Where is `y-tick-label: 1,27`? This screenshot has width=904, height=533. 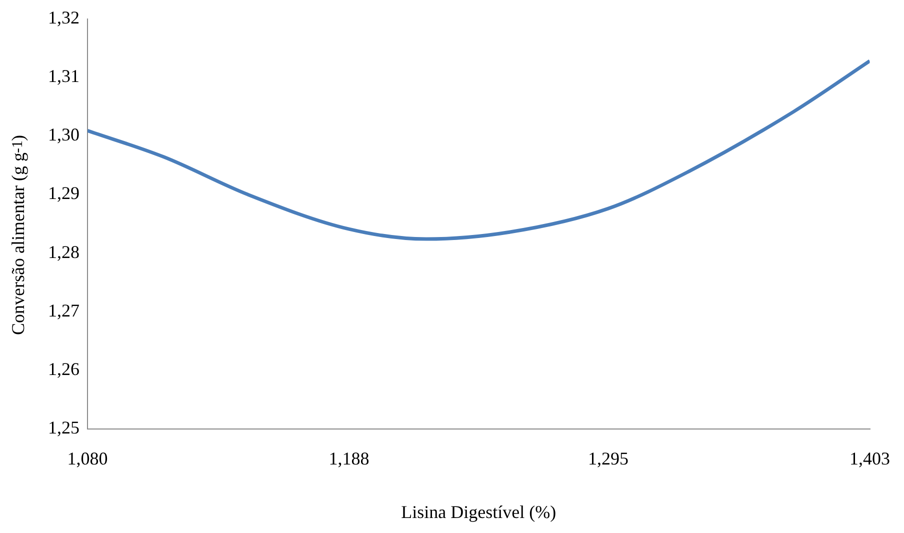
y-tick-label: 1,27 is located at coordinates (64, 310).